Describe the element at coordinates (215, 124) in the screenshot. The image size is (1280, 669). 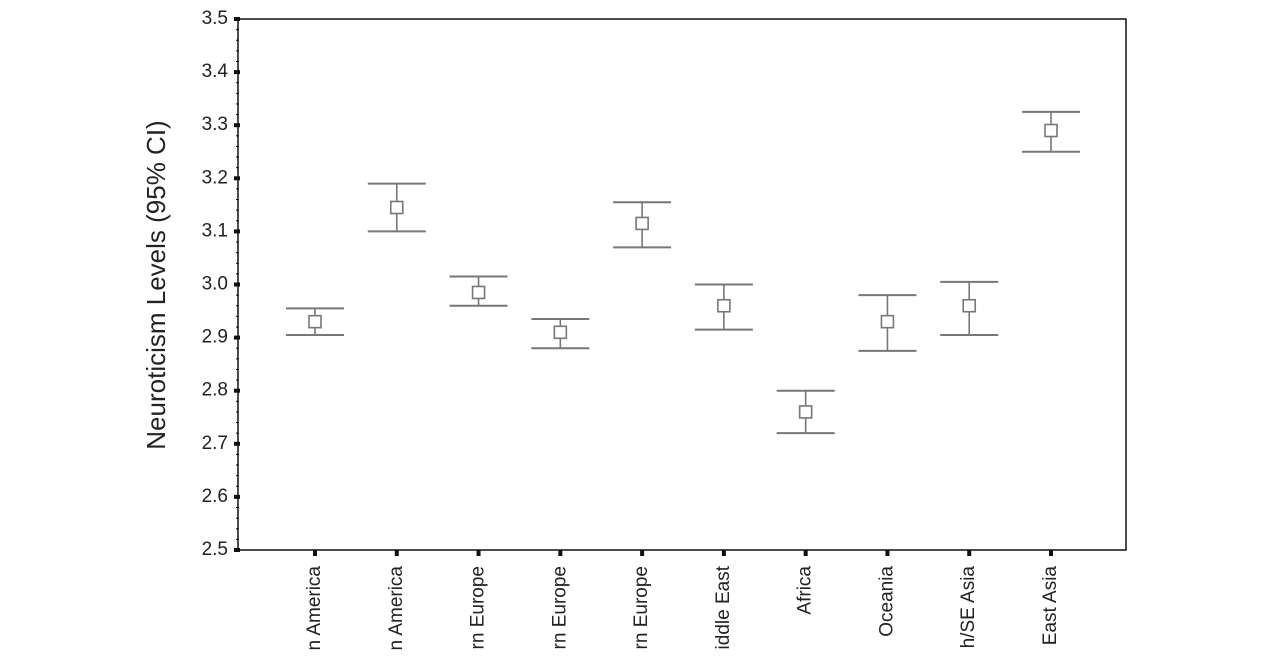
I see `y-tick-label: 3.3` at that location.